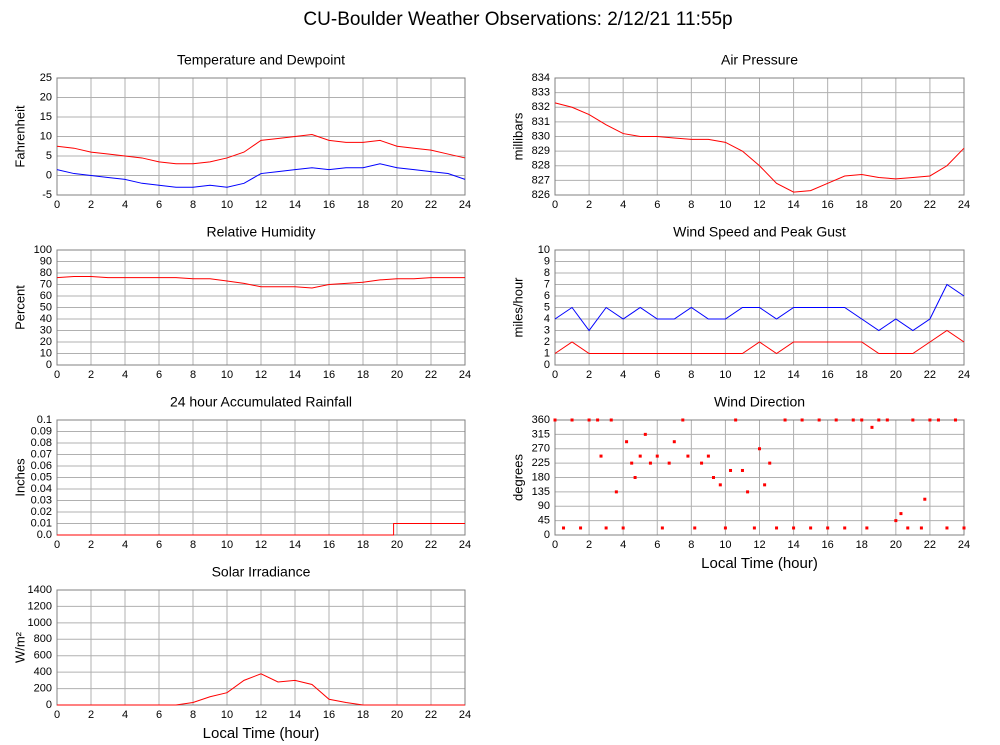  What do you see at coordinates (46, 273) in the screenshot?
I see `y-tick-label: 80` at bounding box center [46, 273].